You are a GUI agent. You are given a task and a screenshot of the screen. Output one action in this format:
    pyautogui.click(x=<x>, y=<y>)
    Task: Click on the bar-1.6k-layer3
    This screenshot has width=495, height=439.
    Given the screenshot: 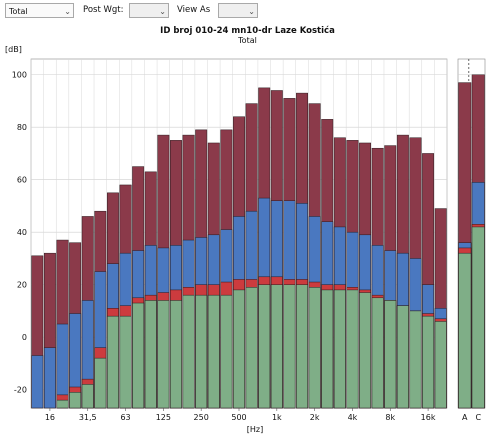 What is the action you would take?
    pyautogui.click(x=302, y=346)
    